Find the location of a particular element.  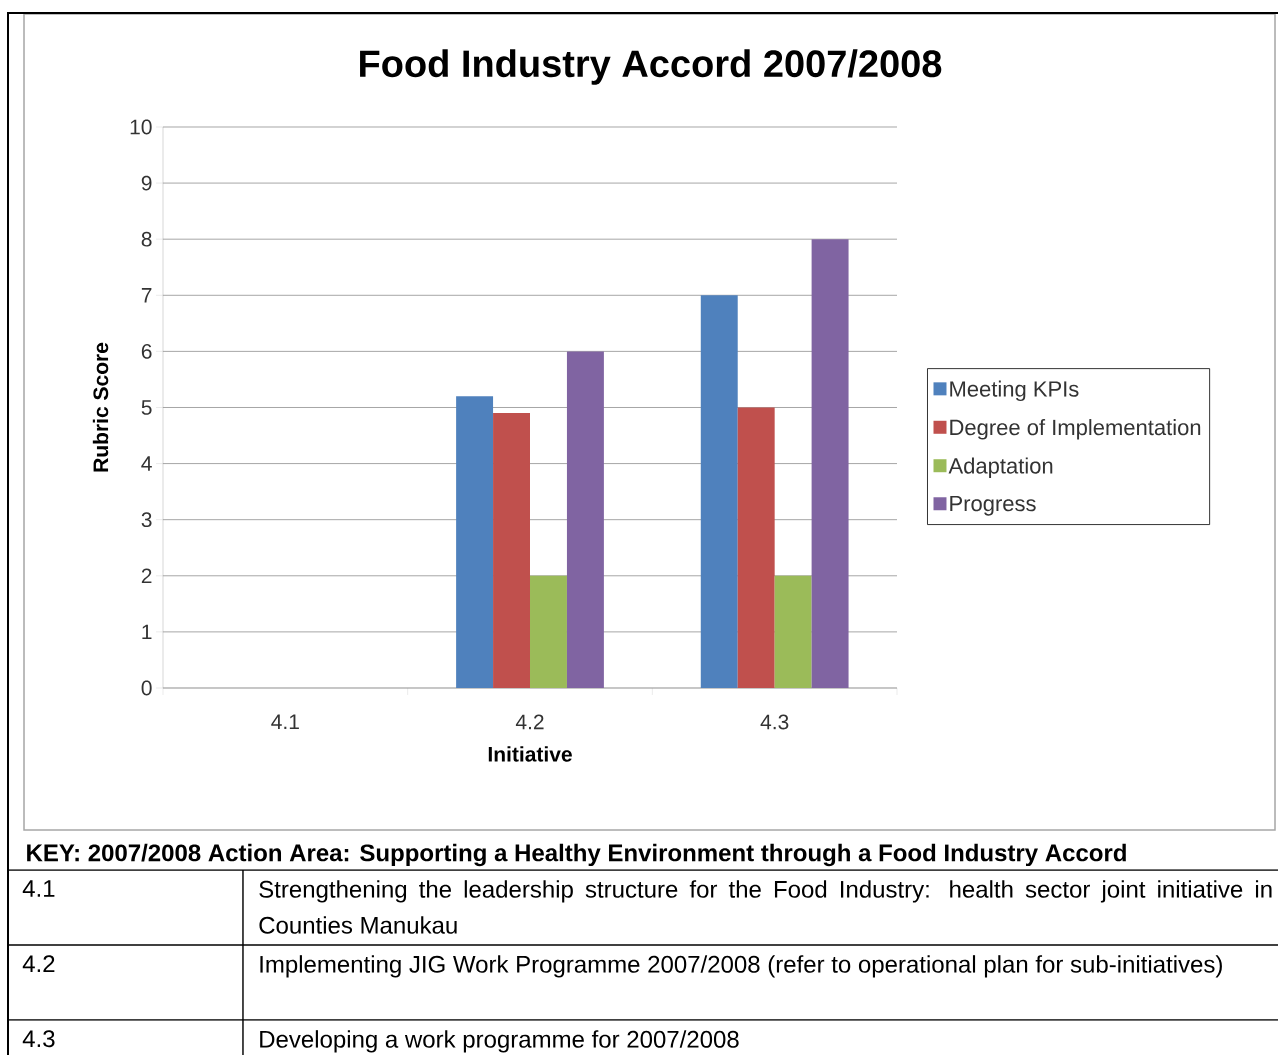

chart-title: Food Industry Accord 2007/2008 is located at coordinates (651, 67).